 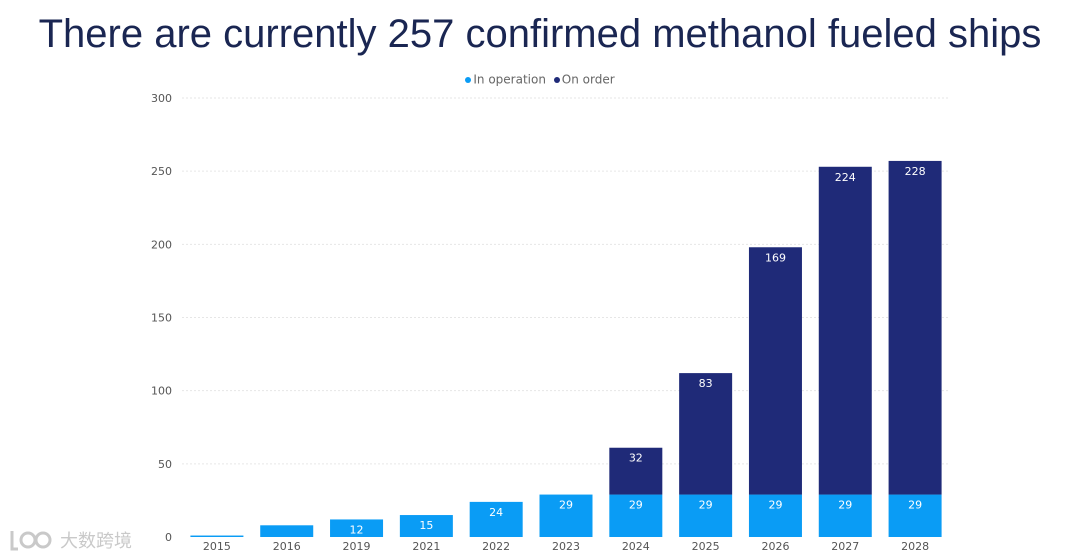 I want to click on y-tick-label: 300, so click(x=161, y=98).